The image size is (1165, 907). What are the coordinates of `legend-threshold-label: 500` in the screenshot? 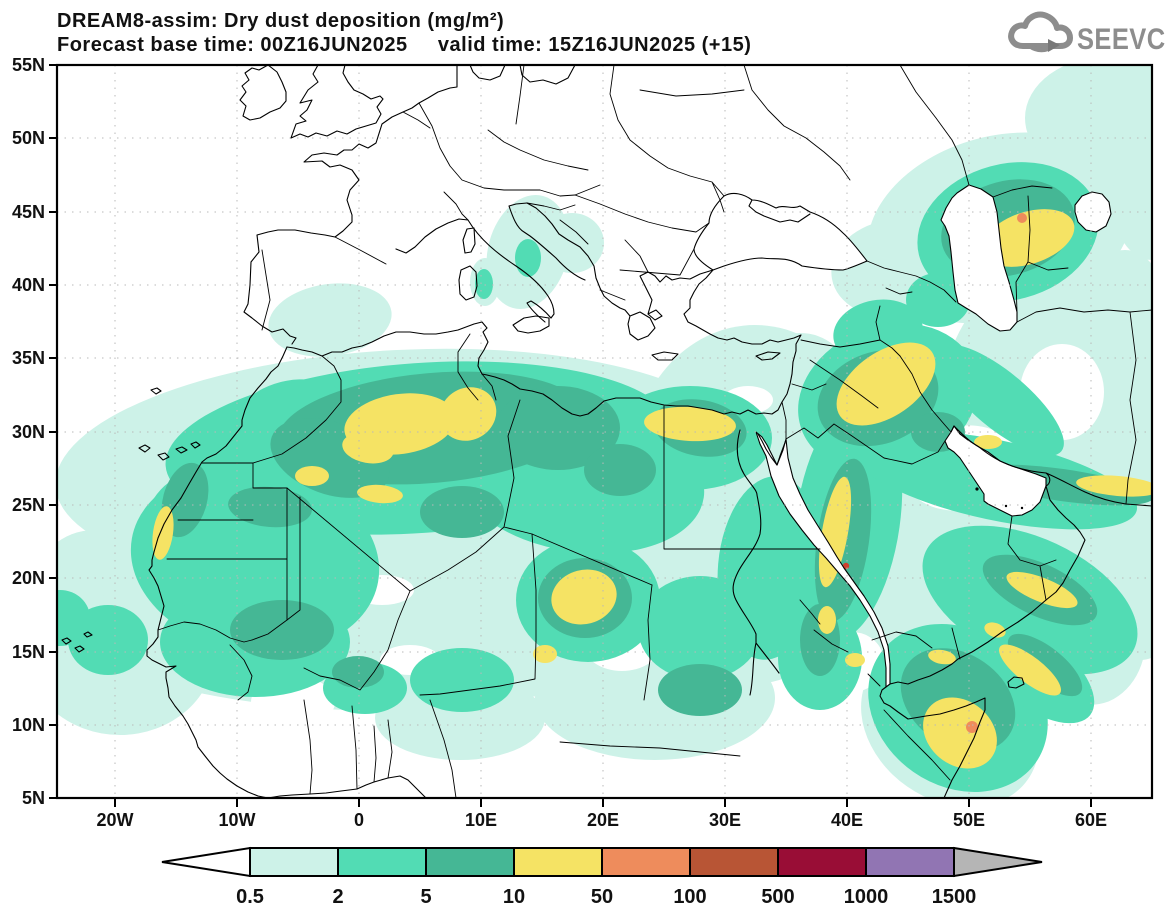 It's located at (777, 896).